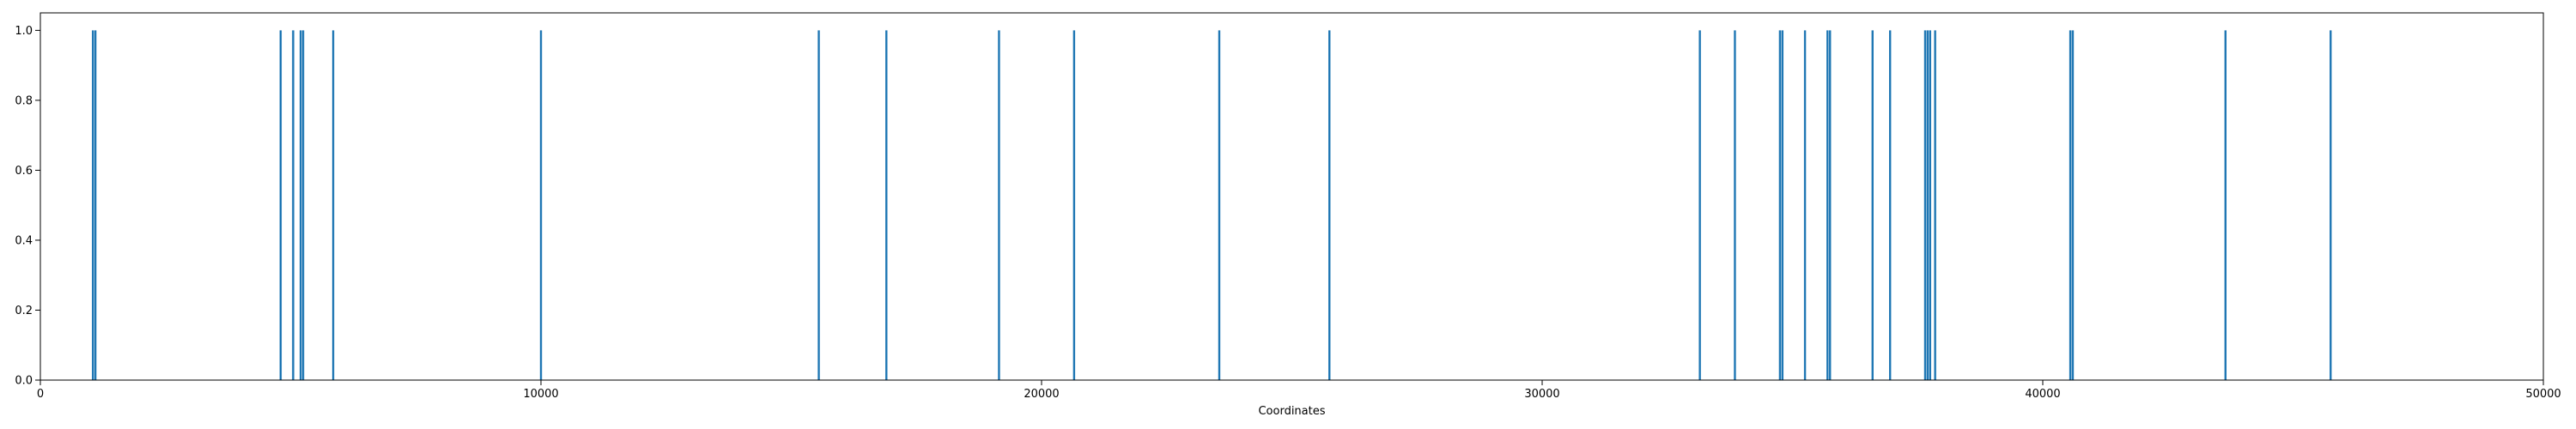 The height and width of the screenshot is (429, 2576). I want to click on y-tick-label: 0.0, so click(24, 382).